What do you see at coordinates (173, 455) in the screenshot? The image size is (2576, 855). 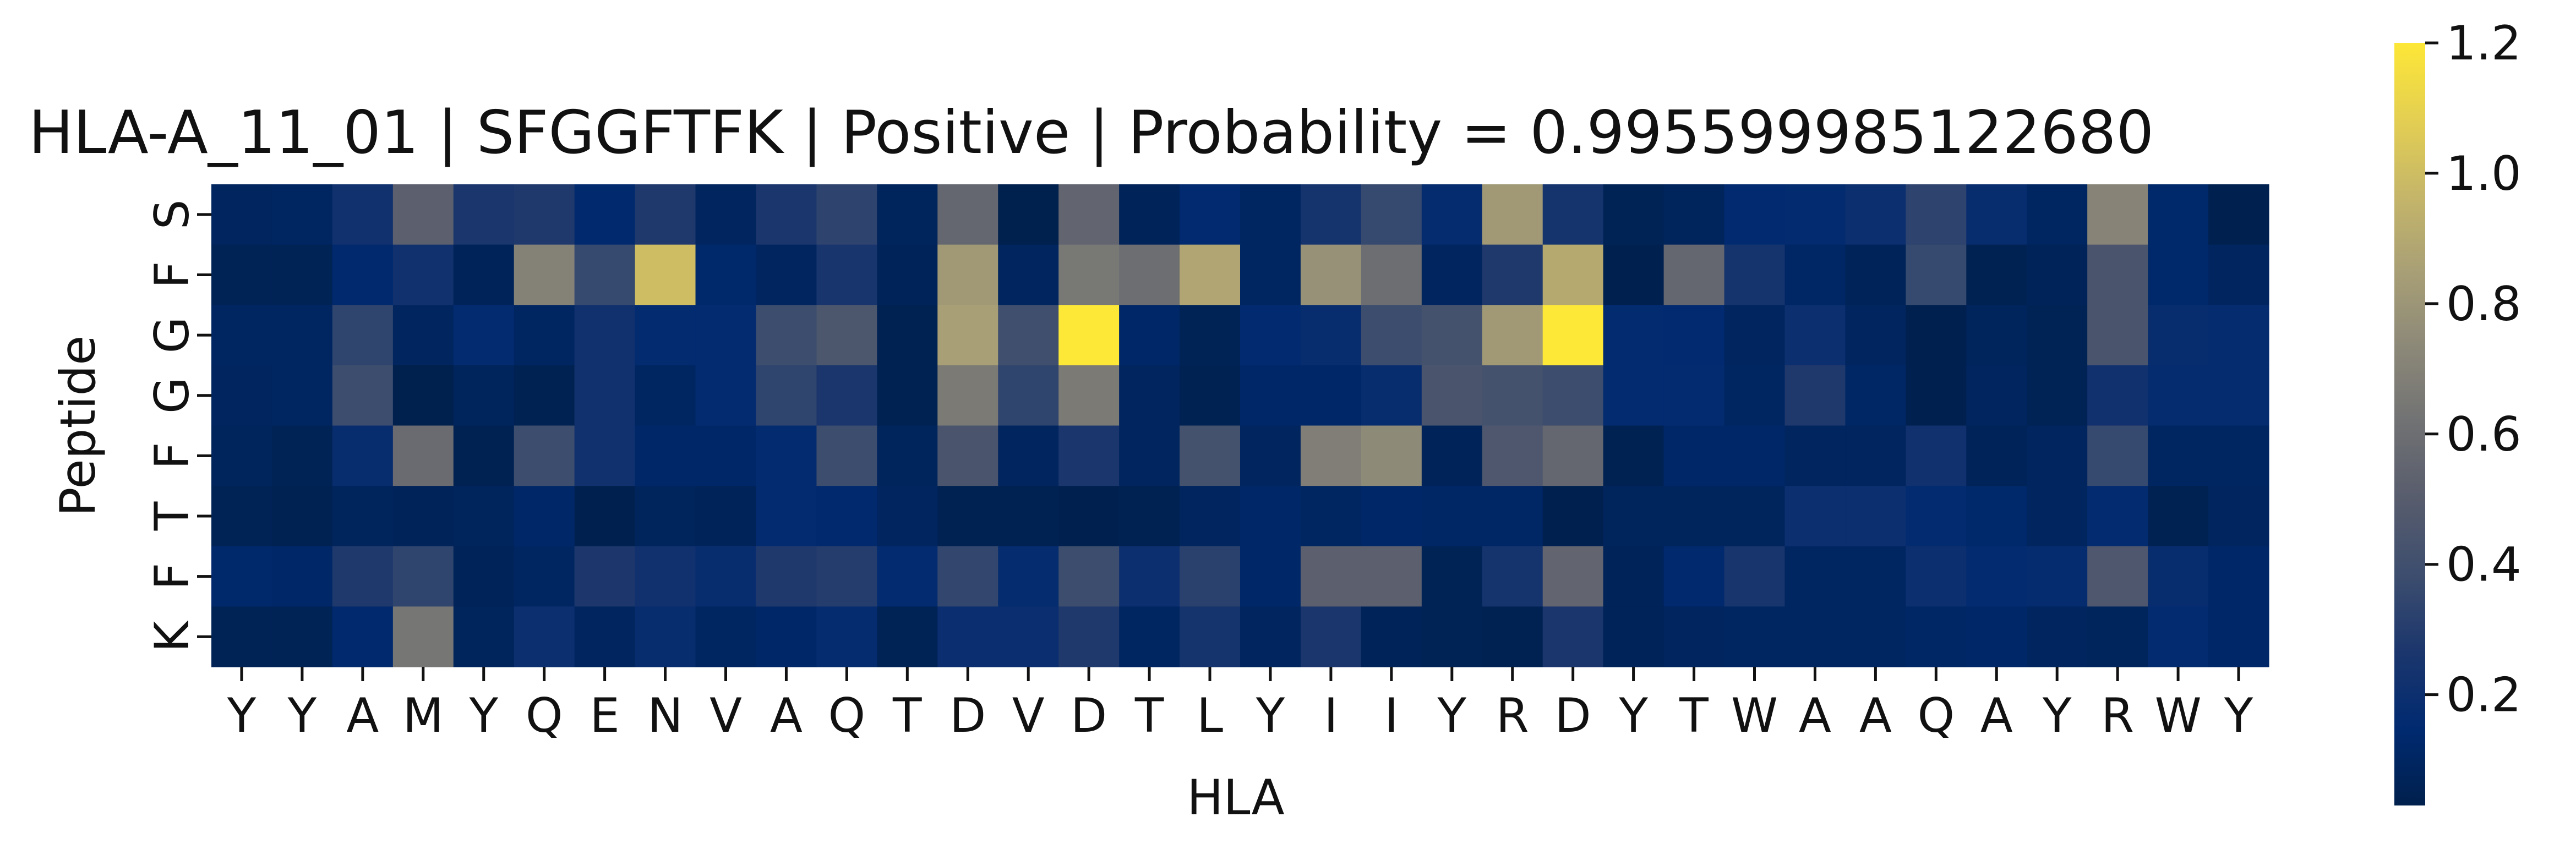 I see `y-tick-label: F` at bounding box center [173, 455].